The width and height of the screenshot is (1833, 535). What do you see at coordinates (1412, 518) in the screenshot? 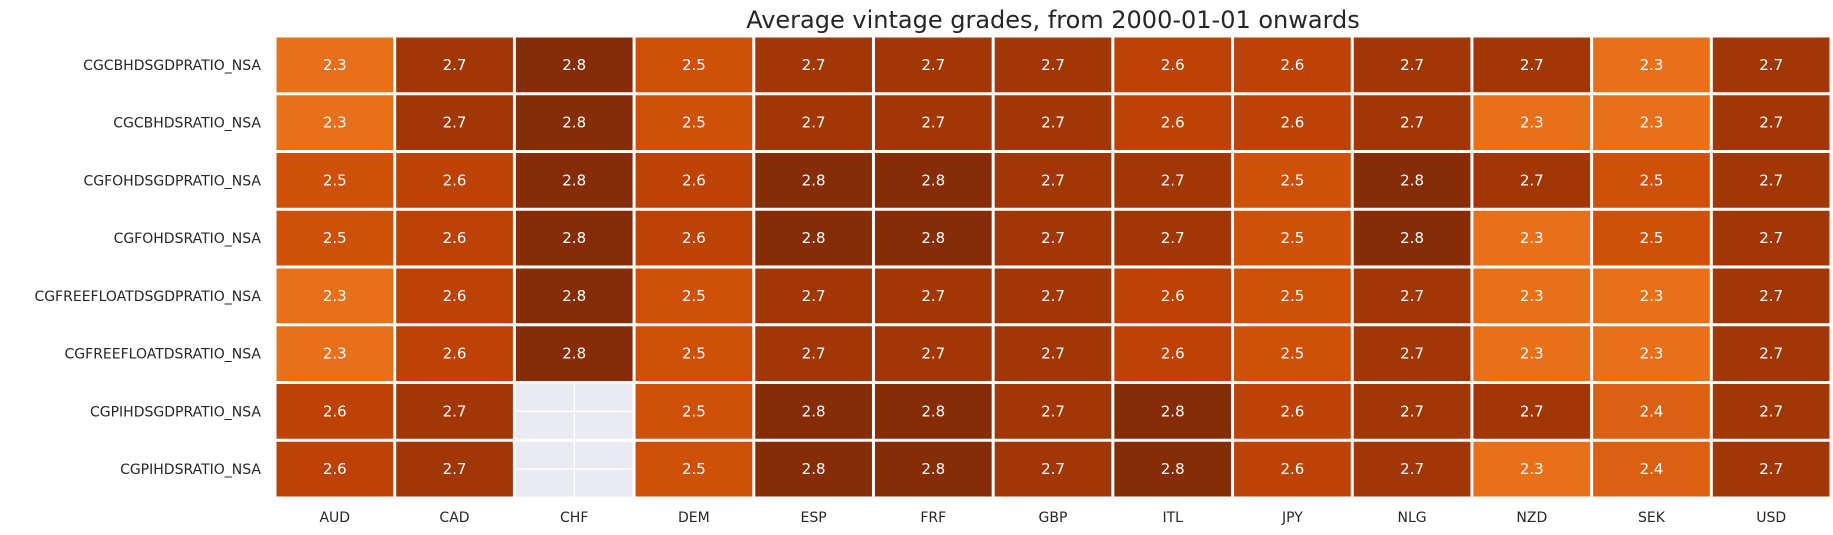
I see `column-label: NLG` at bounding box center [1412, 518].